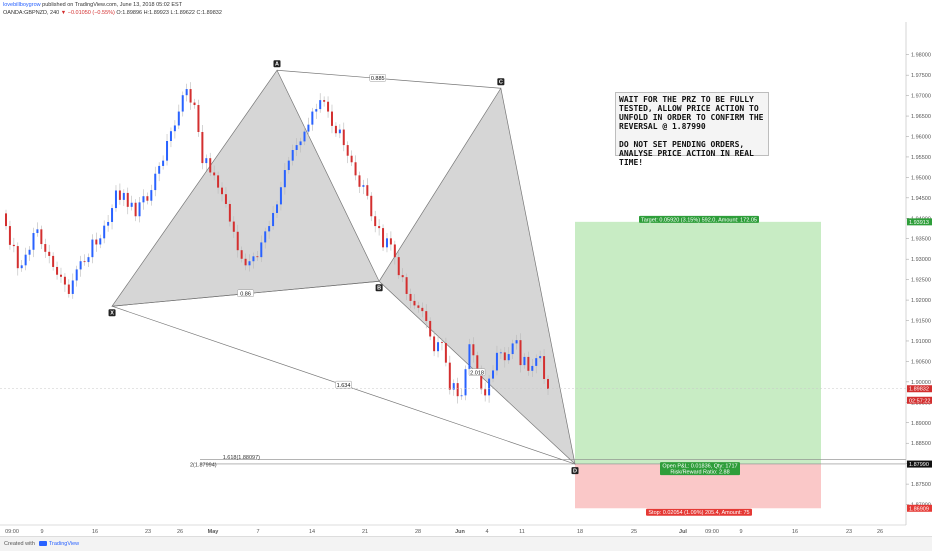 The image size is (932, 551). What do you see at coordinates (795, 532) in the screenshot?
I see `x-tick-label: 16` at bounding box center [795, 532].